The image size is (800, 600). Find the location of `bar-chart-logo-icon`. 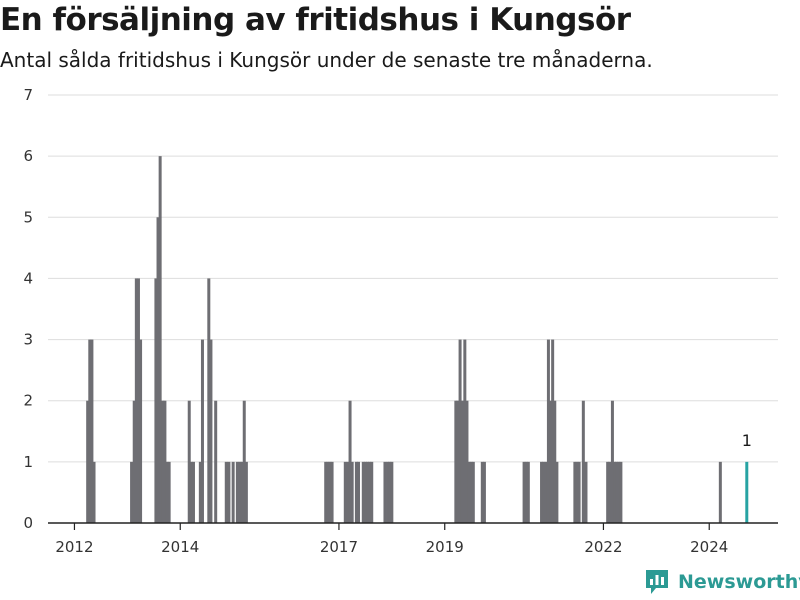

bar-chart-logo-icon is located at coordinates (657, 582).